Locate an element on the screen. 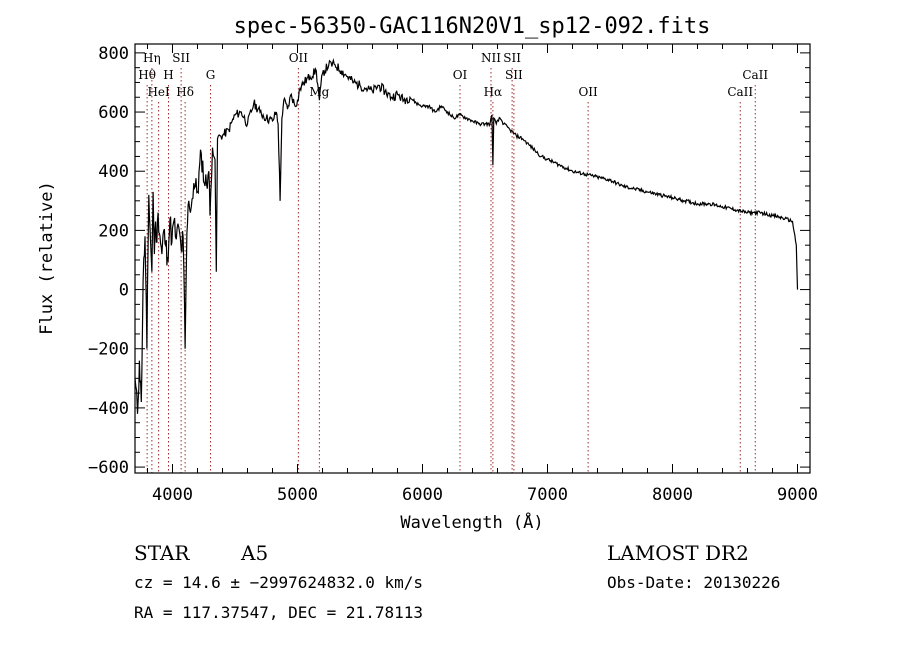  line-marker-label: G is located at coordinates (211, 75).